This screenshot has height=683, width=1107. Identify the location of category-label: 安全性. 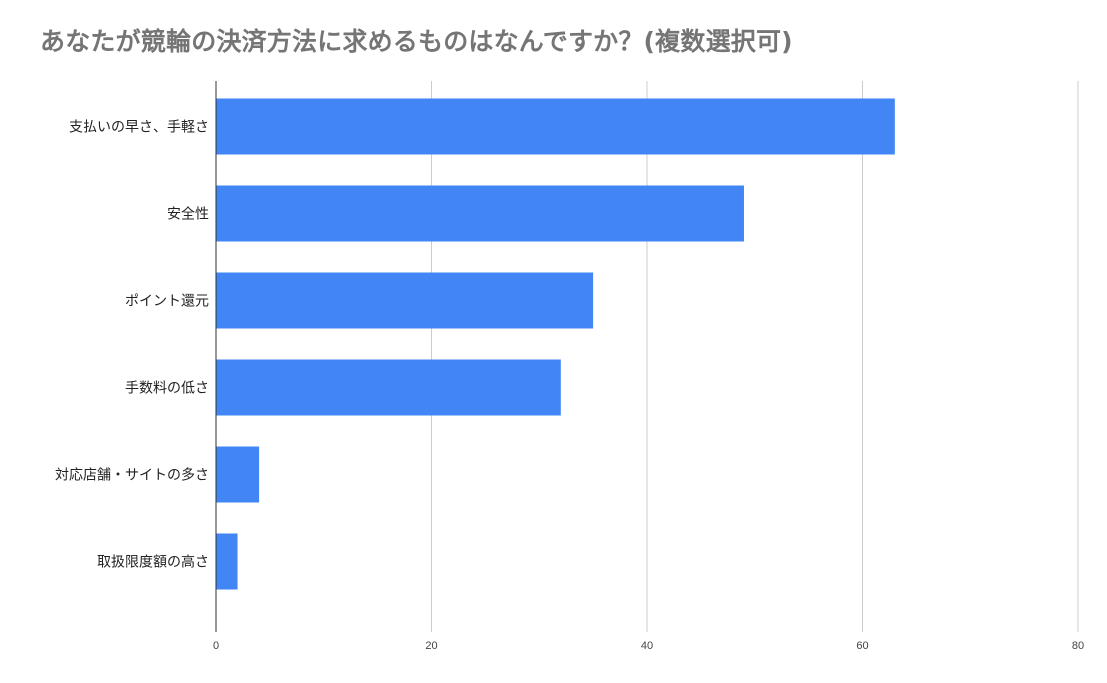
(188, 214).